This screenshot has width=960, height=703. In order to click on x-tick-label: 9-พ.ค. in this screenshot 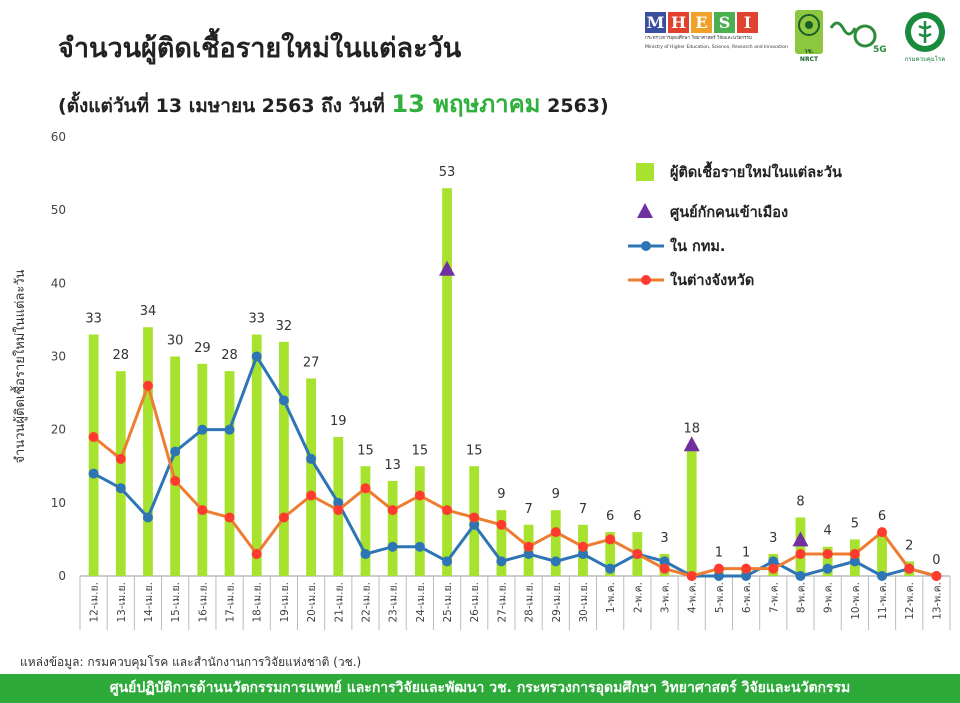, I will do `click(829, 597)`.